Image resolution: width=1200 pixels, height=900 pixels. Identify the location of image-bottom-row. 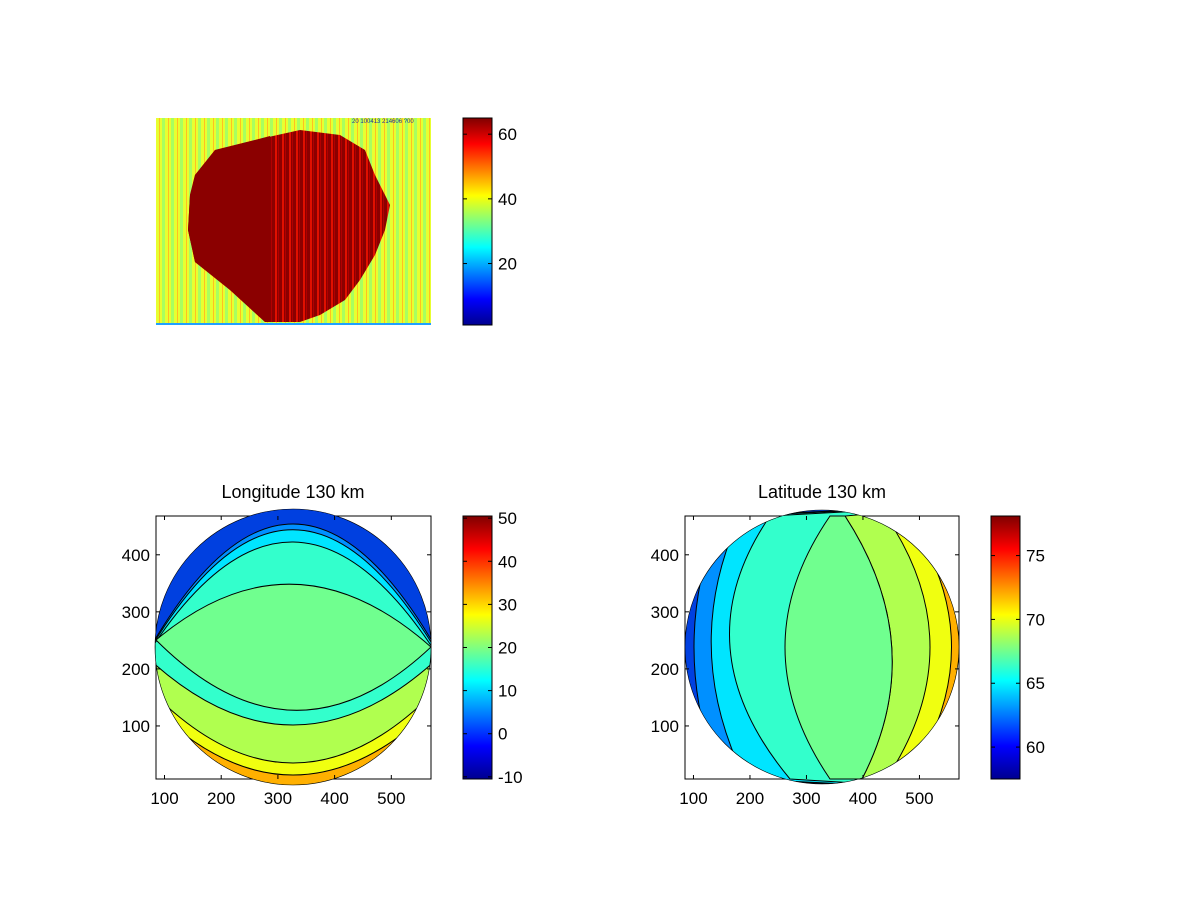
(293, 324).